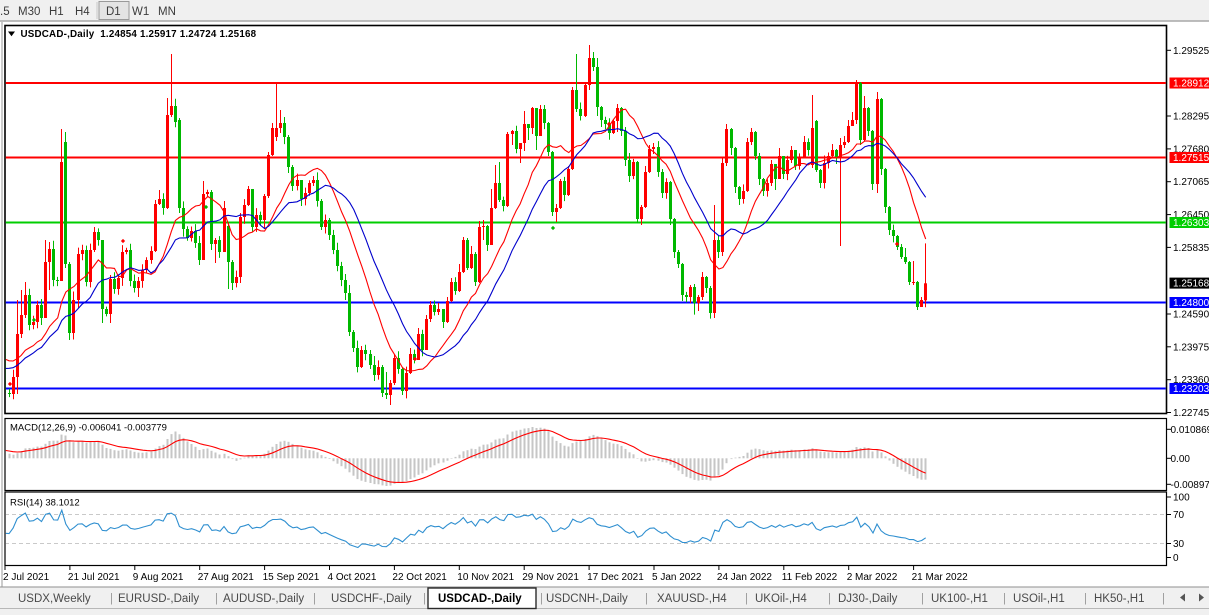  I want to click on svg-text: 1.28912, so click(1191, 84).